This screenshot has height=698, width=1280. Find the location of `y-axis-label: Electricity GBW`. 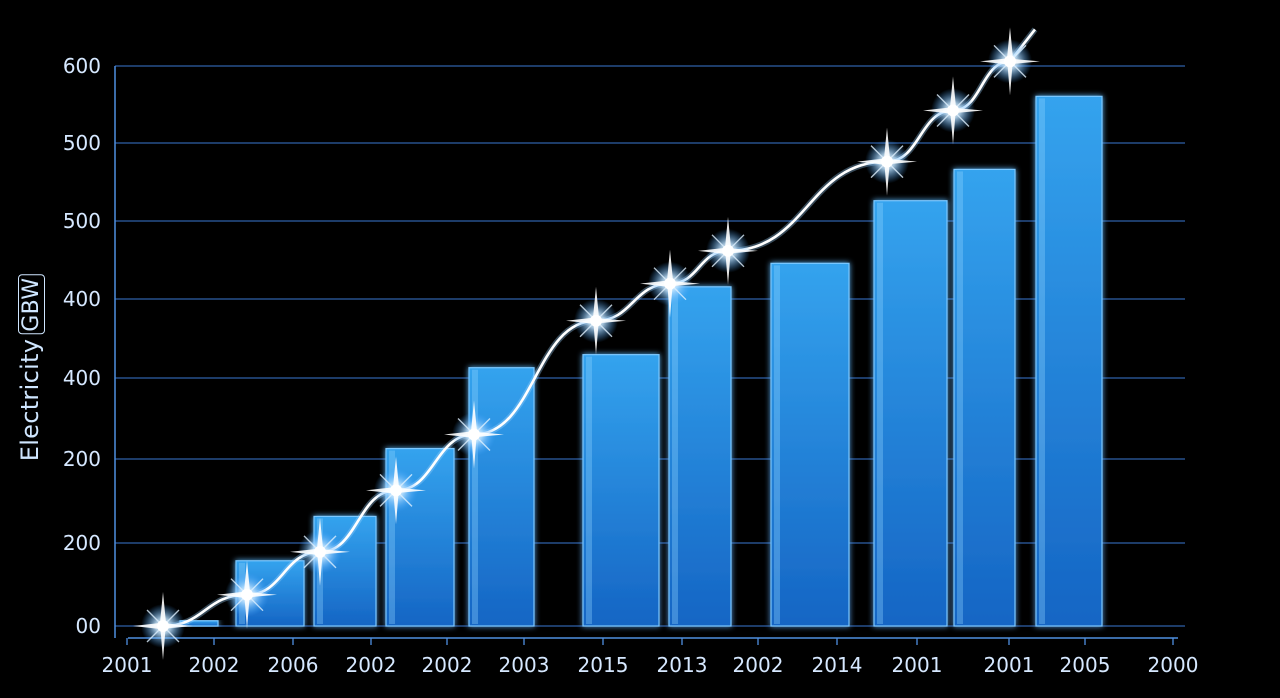

y-axis-label: Electricity GBW is located at coordinates (30, 368).